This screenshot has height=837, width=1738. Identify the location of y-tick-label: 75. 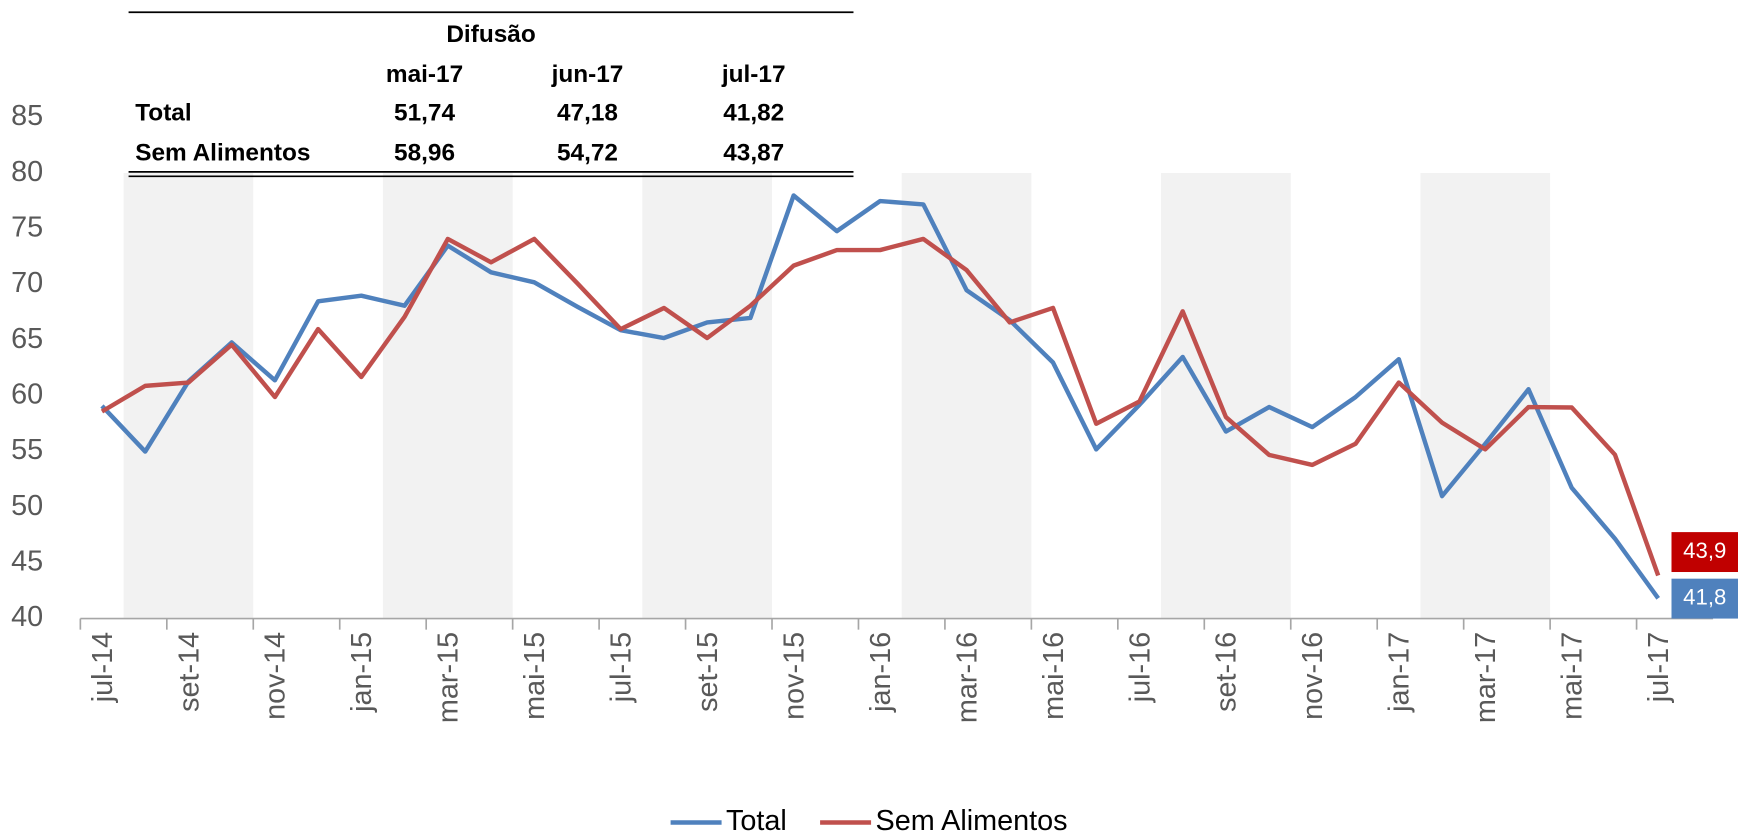
(27, 228).